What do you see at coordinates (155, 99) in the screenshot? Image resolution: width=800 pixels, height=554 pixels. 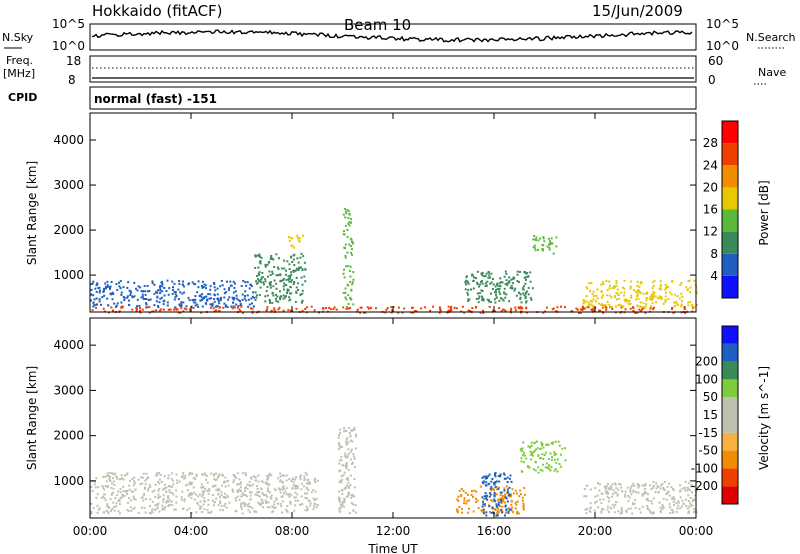 I see `cpid-value: normal (fast) -151` at bounding box center [155, 99].